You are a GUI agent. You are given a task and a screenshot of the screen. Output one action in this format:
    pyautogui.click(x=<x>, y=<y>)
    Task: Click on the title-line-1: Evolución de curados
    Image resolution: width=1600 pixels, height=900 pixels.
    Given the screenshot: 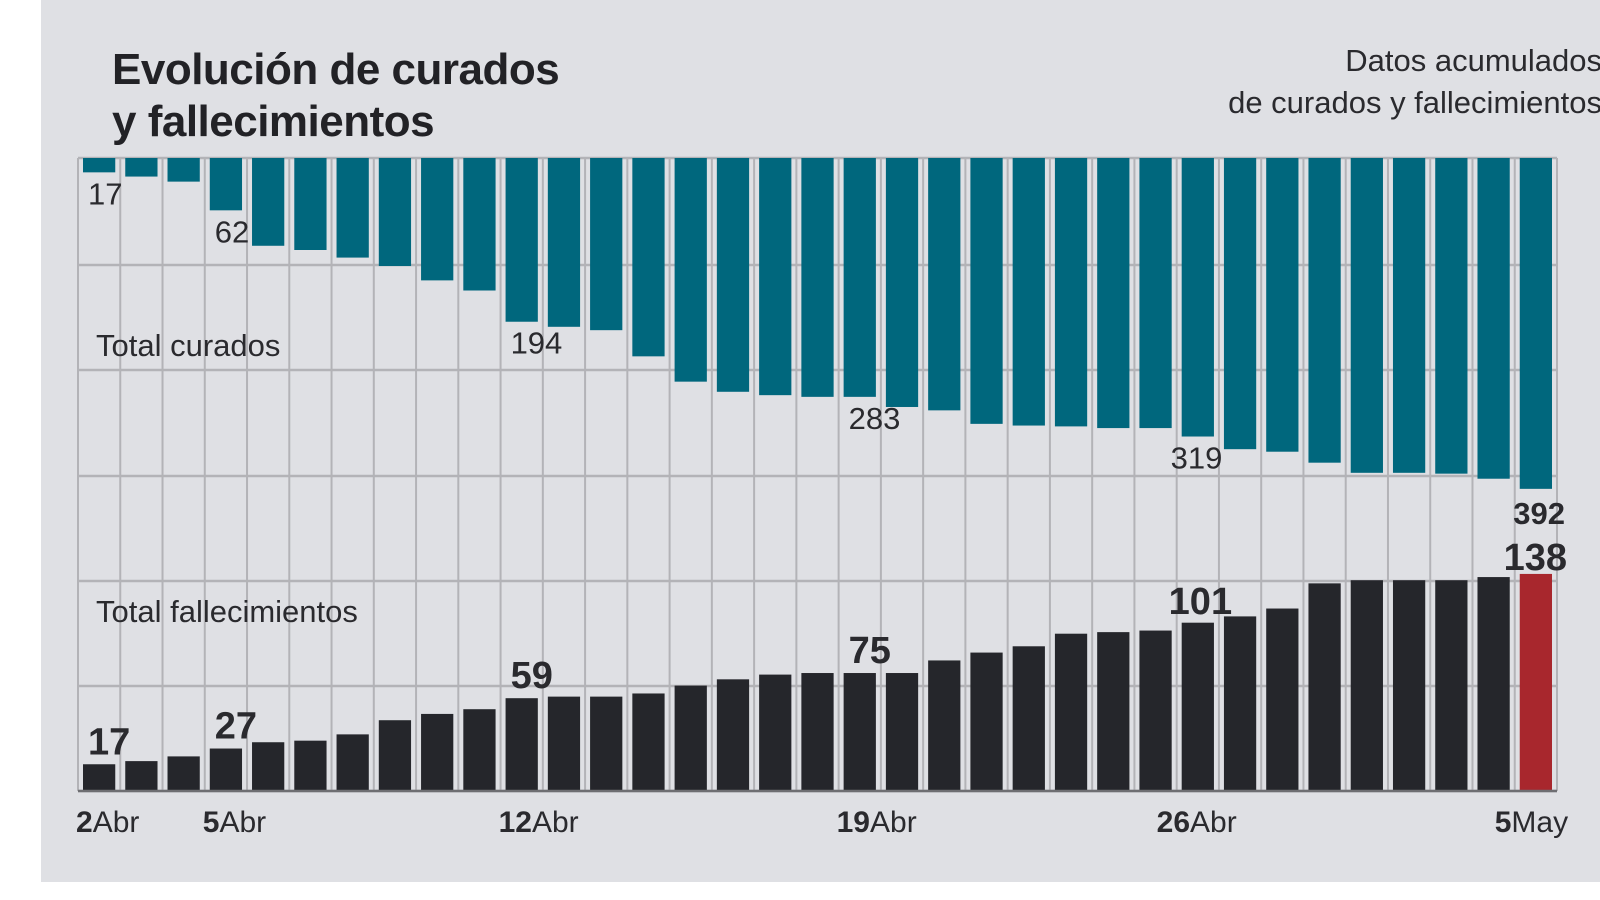 What is the action you would take?
    pyautogui.click(x=336, y=69)
    